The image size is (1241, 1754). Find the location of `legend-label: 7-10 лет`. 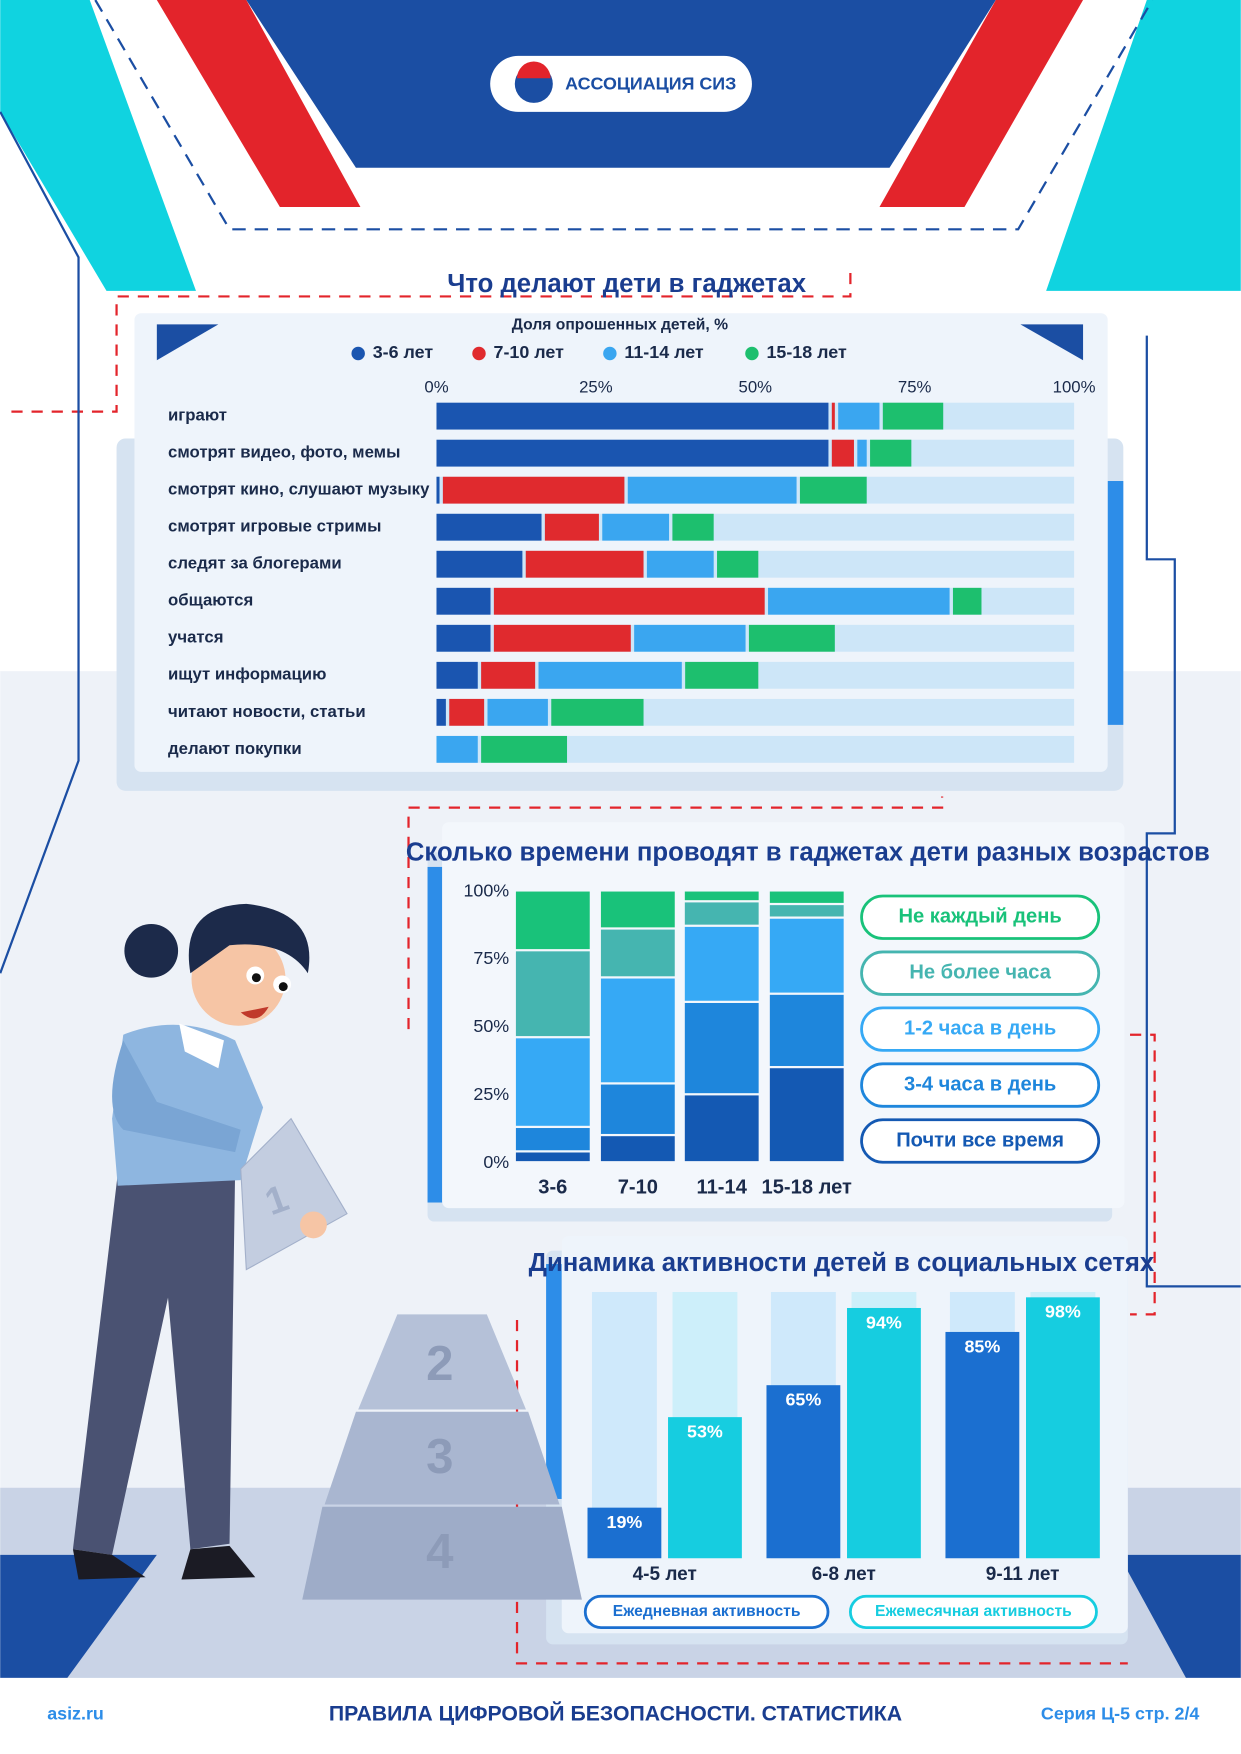

legend-label: 7-10 лет is located at coordinates (529, 352).